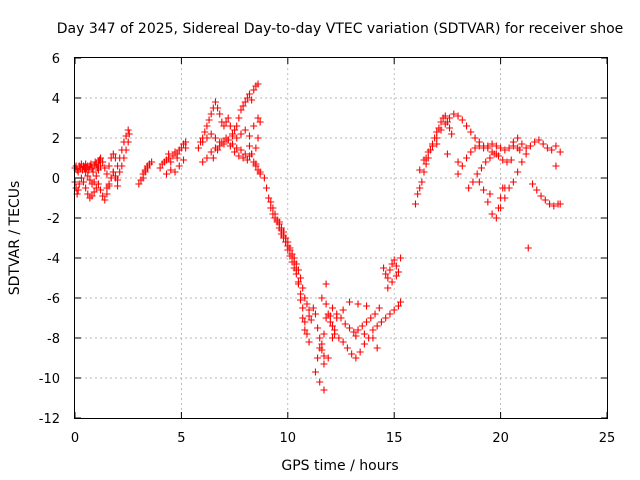 This screenshot has width=640, height=480. What do you see at coordinates (56, 99) in the screenshot?
I see `y-tick-label: 4` at bounding box center [56, 99].